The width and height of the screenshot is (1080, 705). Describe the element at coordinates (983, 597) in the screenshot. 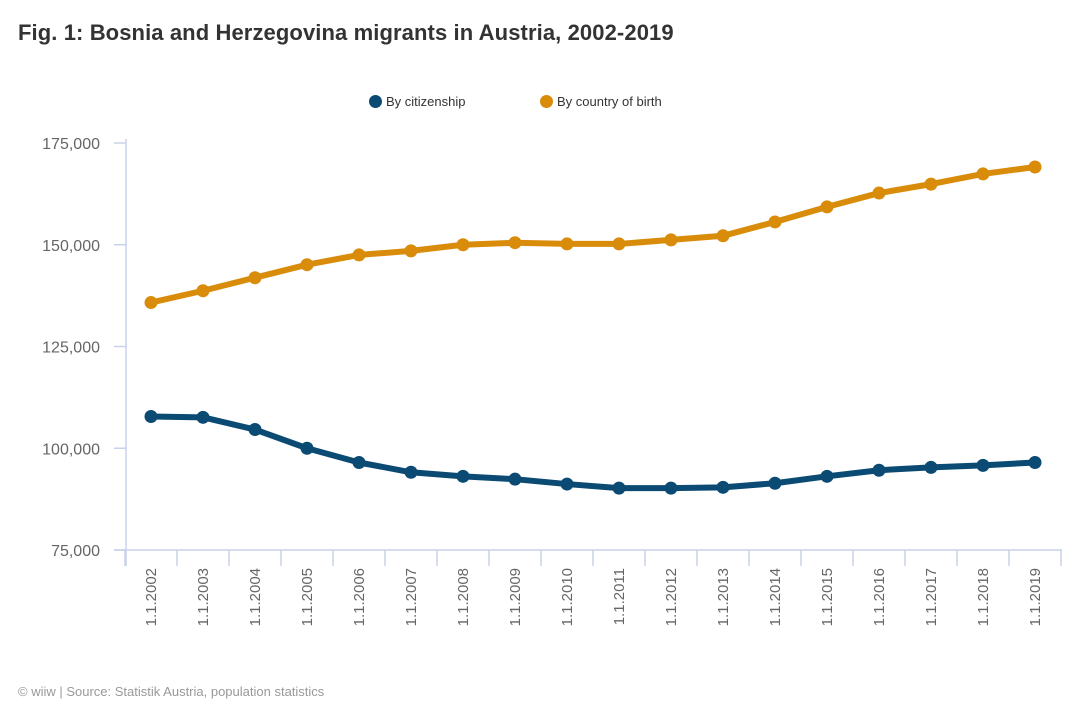

I see `x-tick-label: 1.1.2018` at that location.